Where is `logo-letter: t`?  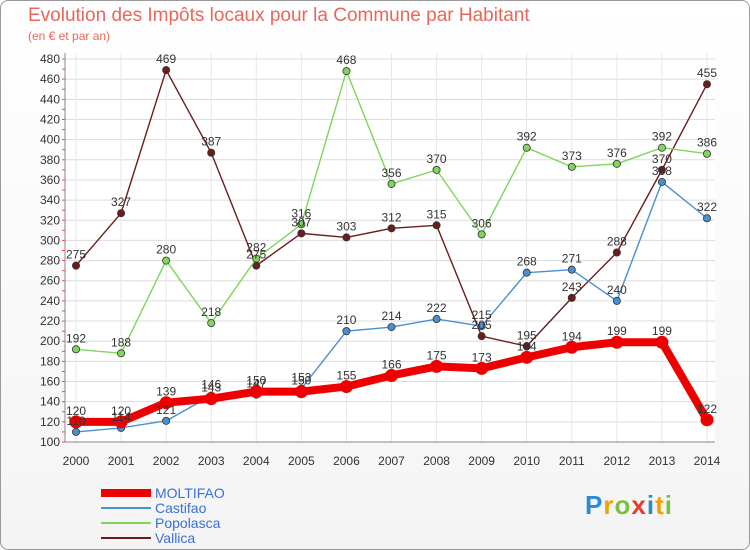
logo-letter: t is located at coordinates (660, 505).